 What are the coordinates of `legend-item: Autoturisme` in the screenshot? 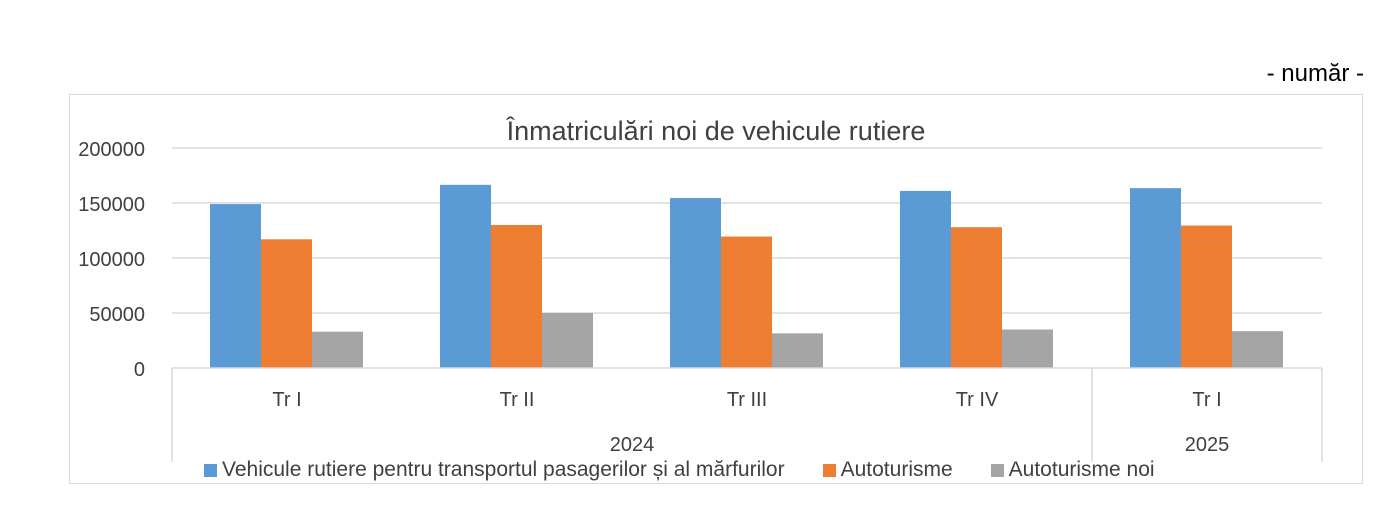 It's located at (887, 470).